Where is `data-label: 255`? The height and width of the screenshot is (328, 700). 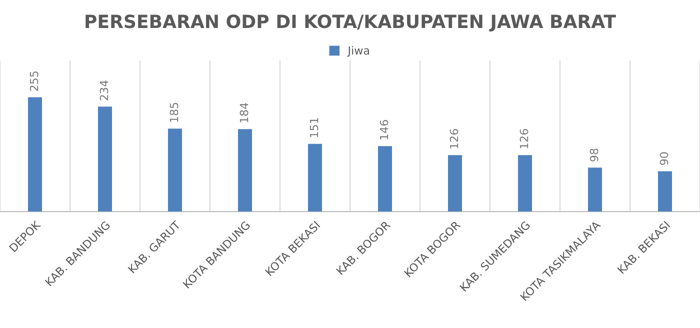 data-label: 255 is located at coordinates (34, 81).